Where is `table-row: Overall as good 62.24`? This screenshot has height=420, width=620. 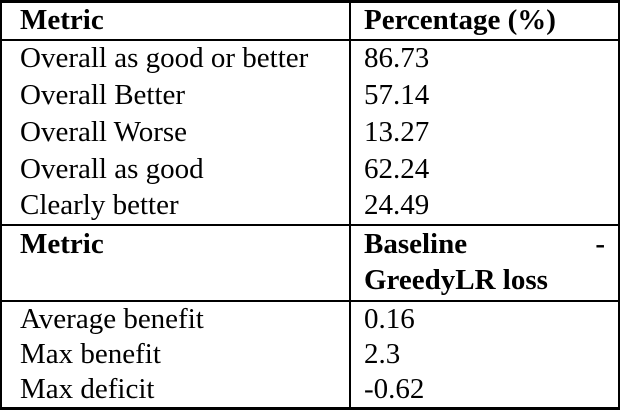
table-row: Overall as good 62.24 is located at coordinates (310, 169).